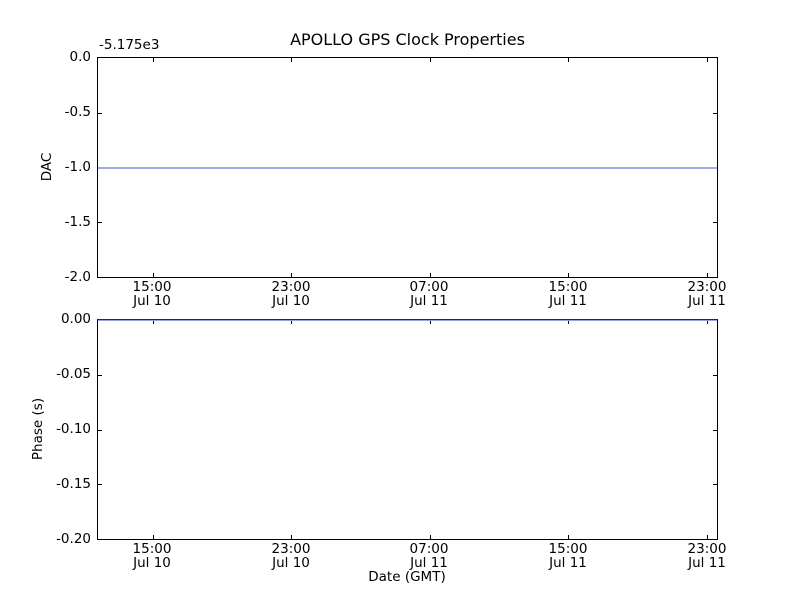  What do you see at coordinates (407, 320) in the screenshot?
I see `phase-series-line` at bounding box center [407, 320].